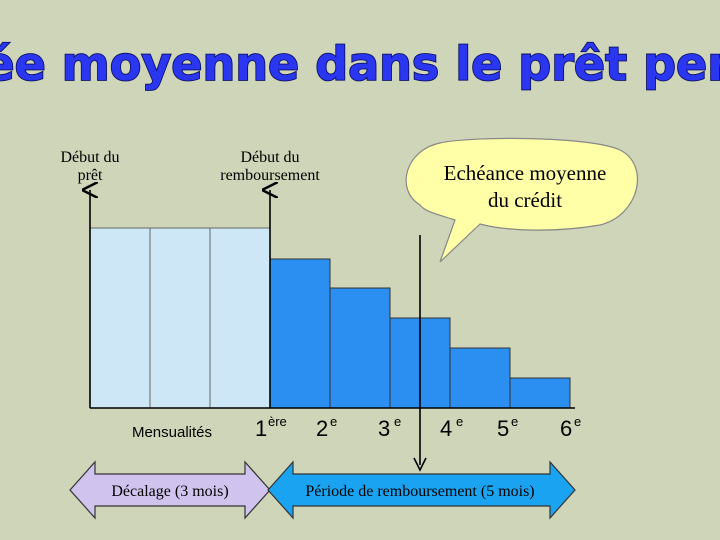 This screenshot has height=540, width=720. I want to click on installments-label: Mensualités, so click(172, 432).